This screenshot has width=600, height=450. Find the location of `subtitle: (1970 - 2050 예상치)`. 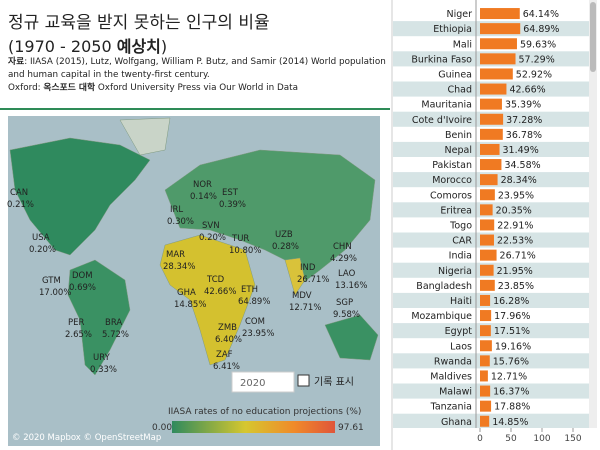

subtitle: (1970 - 2050 예상치) is located at coordinates (87, 45).